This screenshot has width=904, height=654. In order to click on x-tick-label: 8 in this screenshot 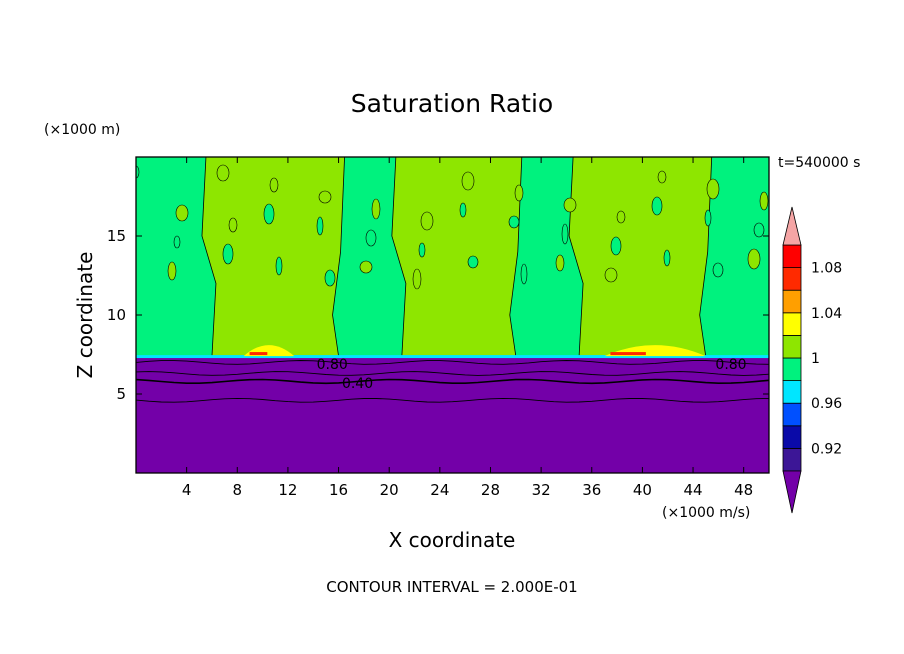, I will do `click(238, 490)`.